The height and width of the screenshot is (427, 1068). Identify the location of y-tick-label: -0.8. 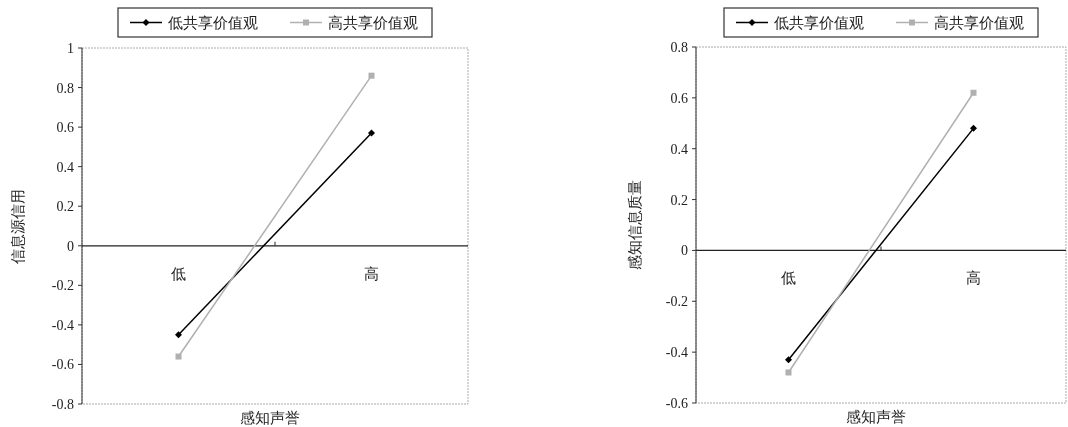
(62, 404).